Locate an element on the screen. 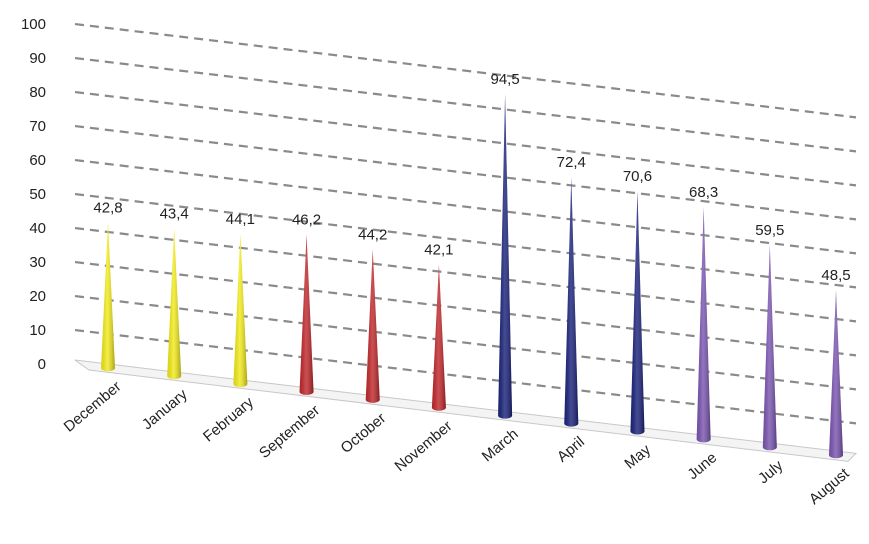 The width and height of the screenshot is (869, 544). y-axis-tick-labels: 0 10 20 30 40 50 60 70 80 90 100 is located at coordinates (33, 194).